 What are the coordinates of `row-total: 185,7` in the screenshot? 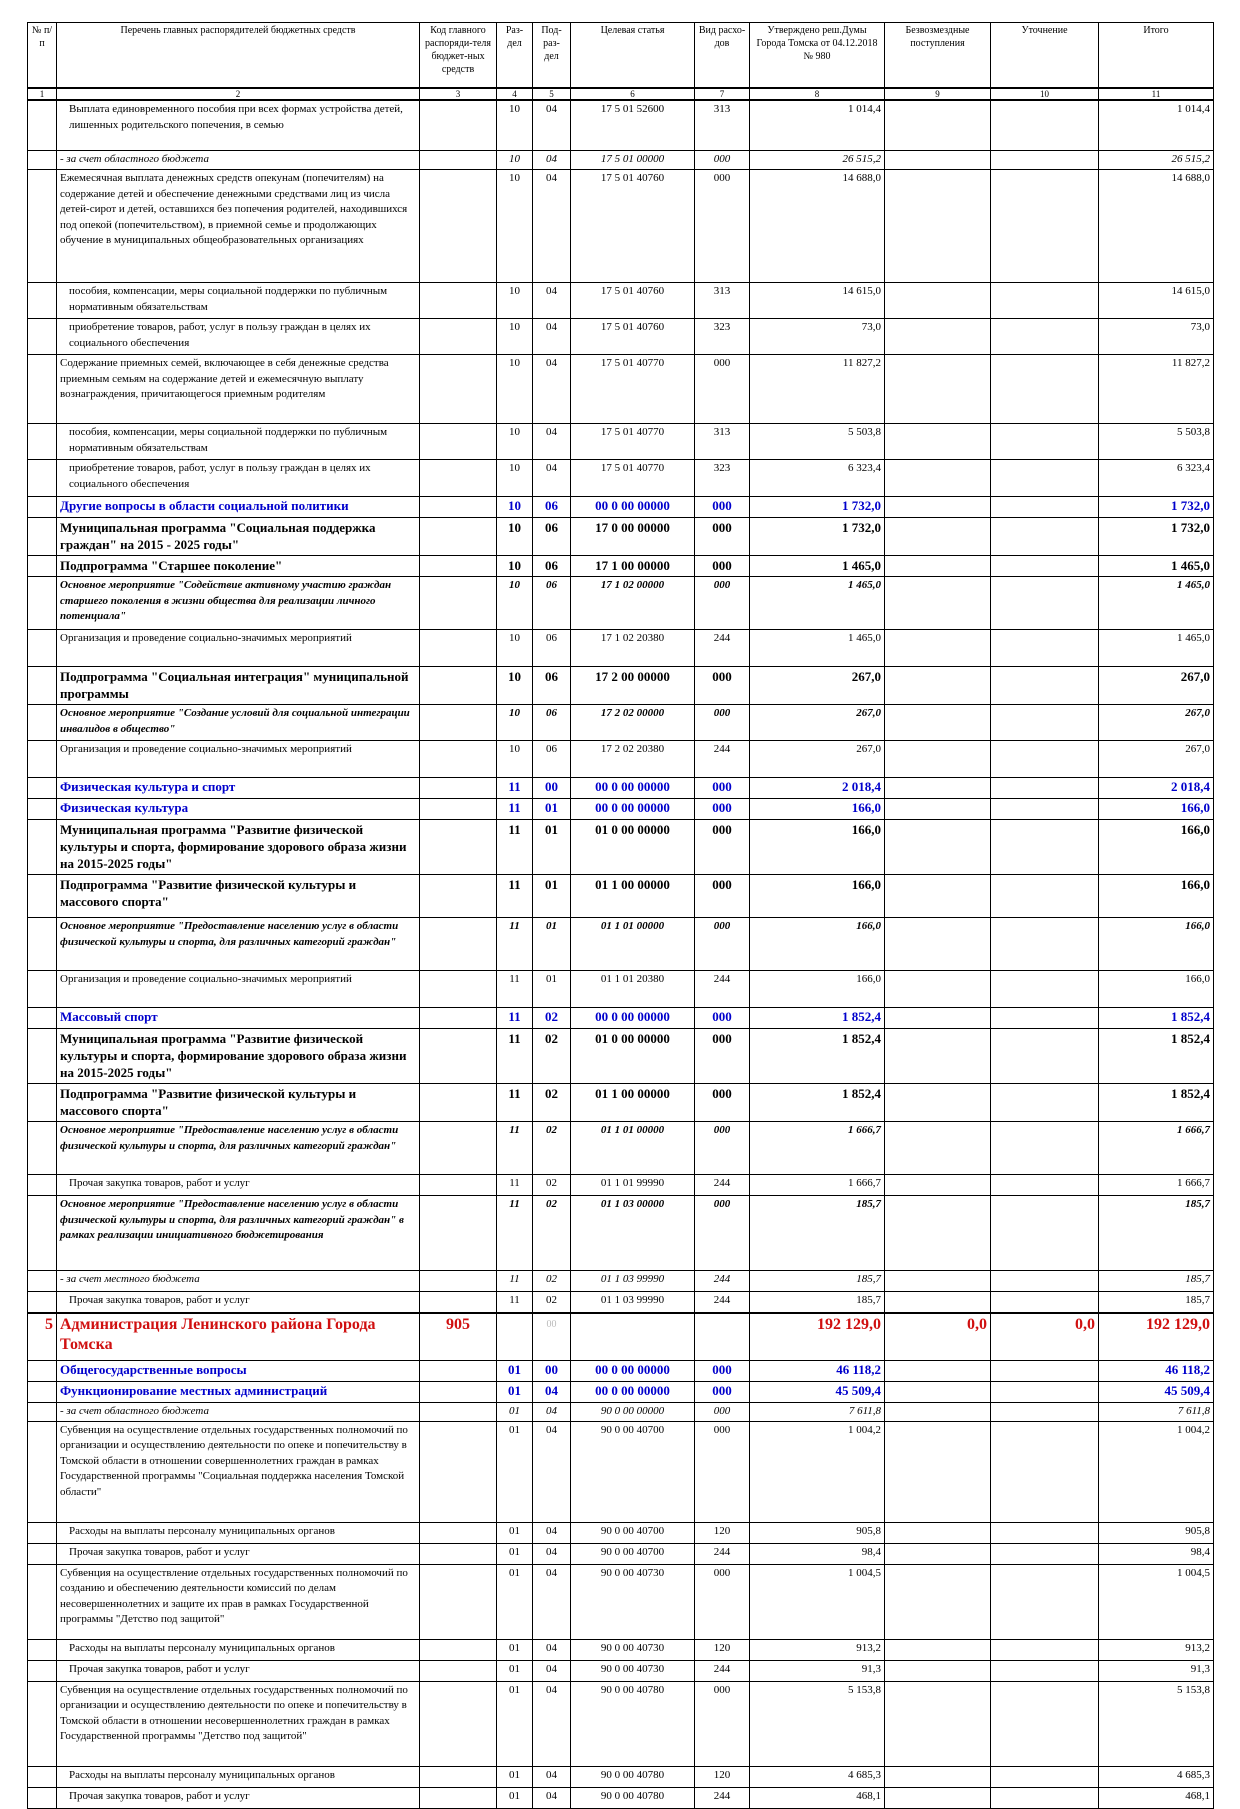 It's located at (1156, 1281).